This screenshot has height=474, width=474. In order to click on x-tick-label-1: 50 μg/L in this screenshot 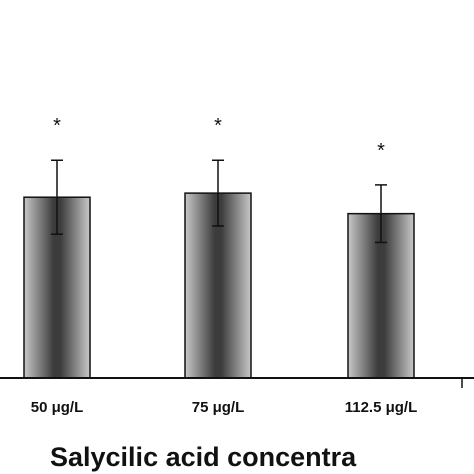, I will do `click(57, 407)`.